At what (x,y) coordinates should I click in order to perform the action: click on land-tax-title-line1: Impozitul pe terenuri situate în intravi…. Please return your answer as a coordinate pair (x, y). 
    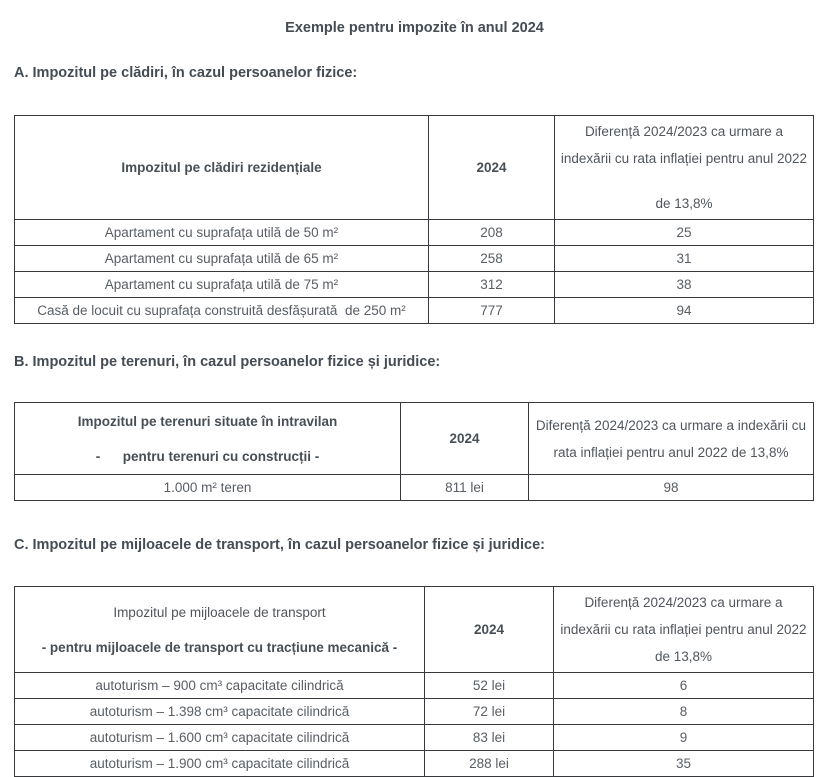
    Looking at the image, I should click on (207, 421).